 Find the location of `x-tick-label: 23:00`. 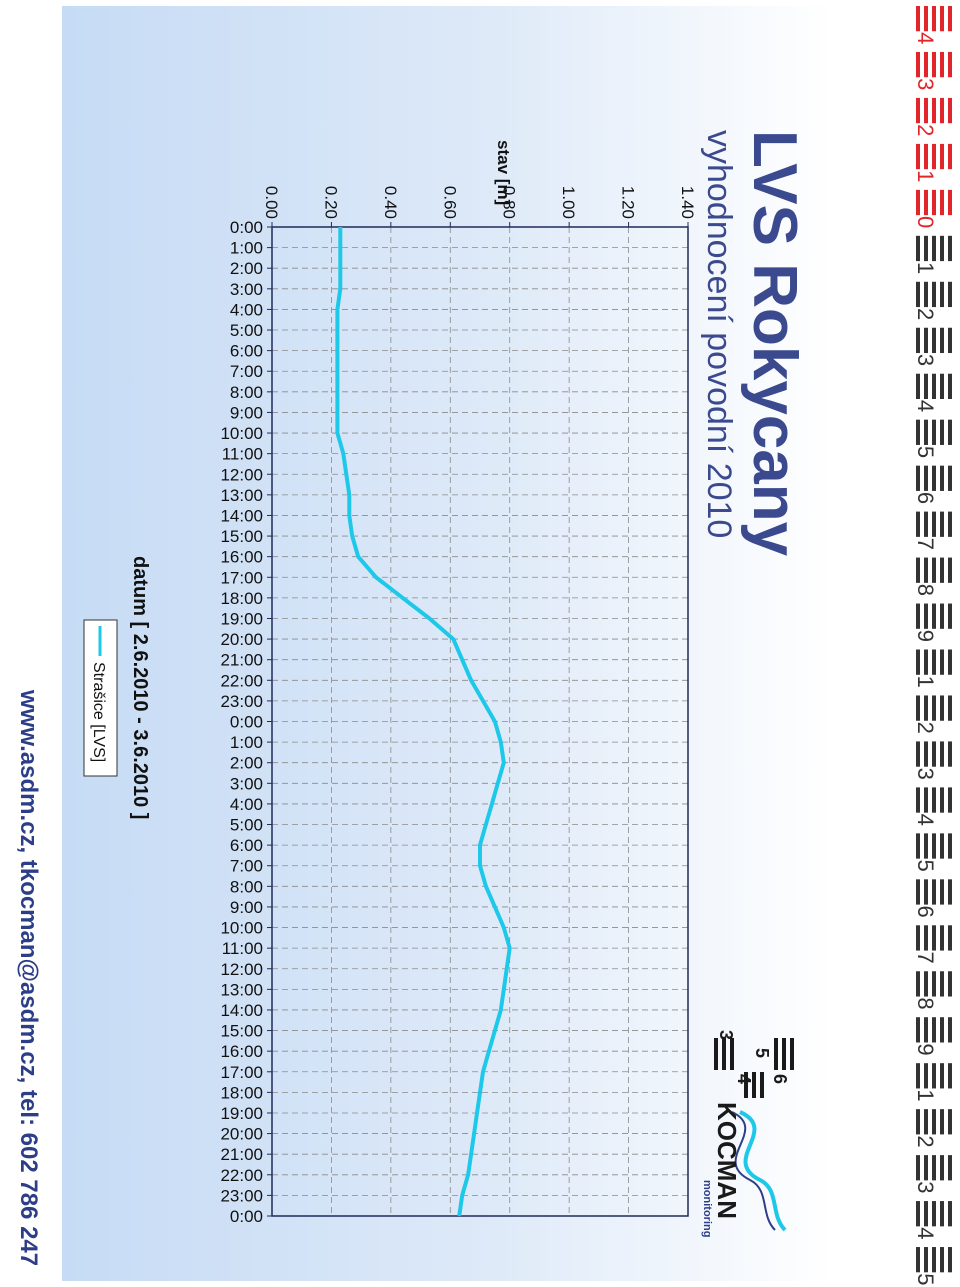

x-tick-label: 23:00 is located at coordinates (241, 701).